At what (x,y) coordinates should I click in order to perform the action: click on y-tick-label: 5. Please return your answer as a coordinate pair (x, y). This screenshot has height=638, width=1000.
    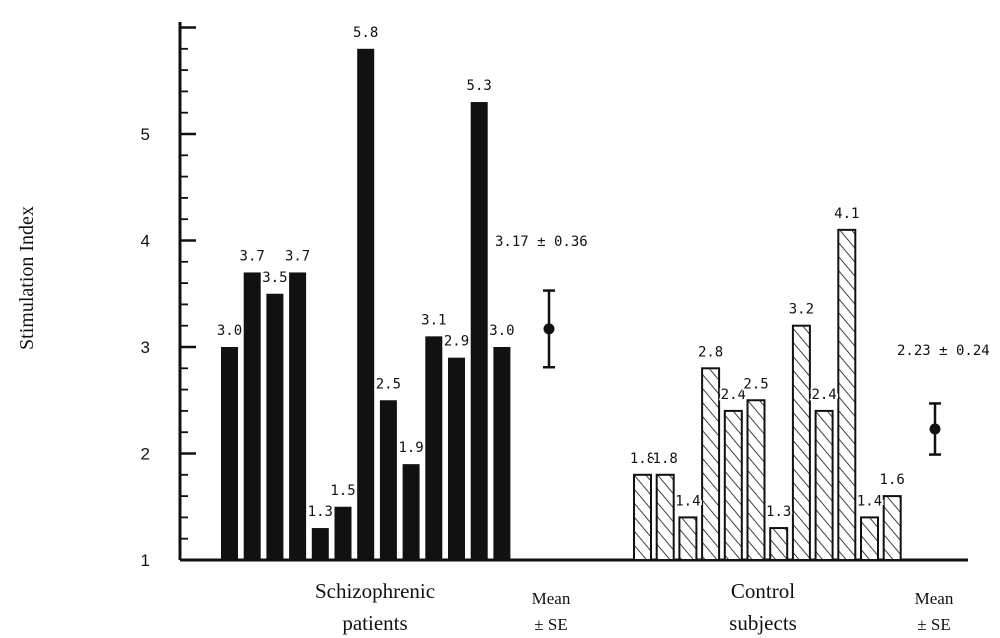
    Looking at the image, I should click on (145, 134).